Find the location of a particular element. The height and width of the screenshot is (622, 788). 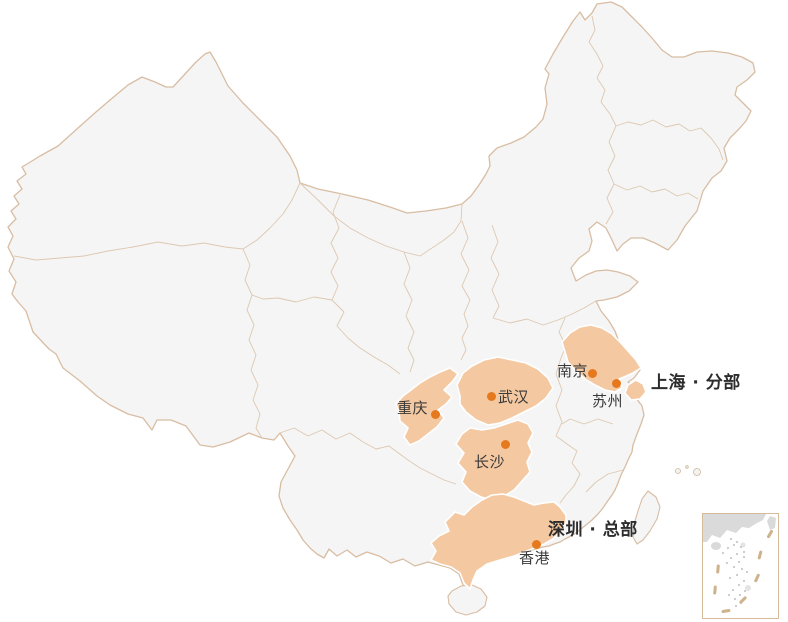

inset-nine-dash-line is located at coordinates (743, 571).